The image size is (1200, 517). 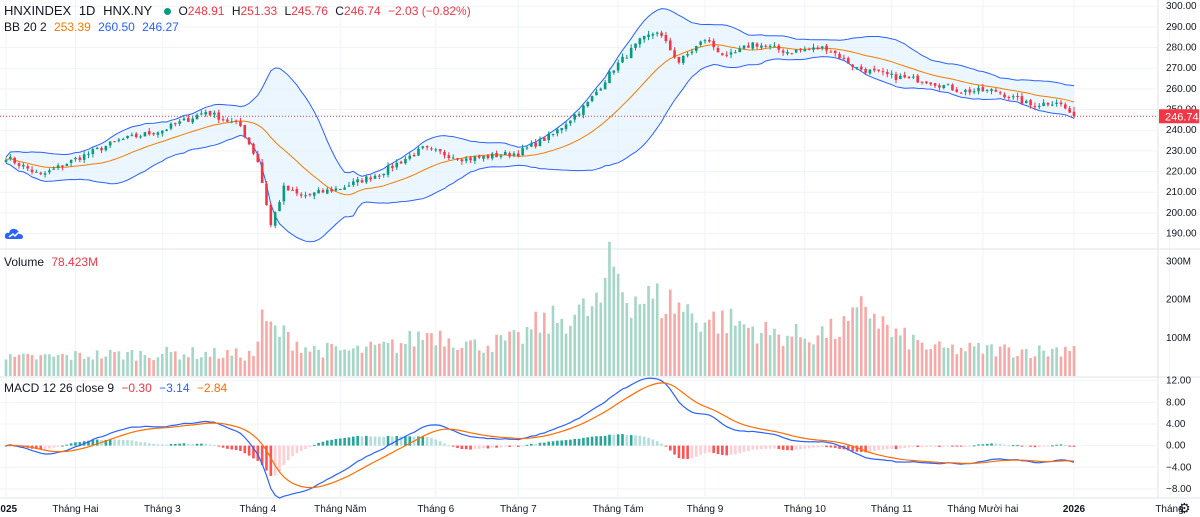 I want to click on macd-legend: MACD 12 26 close 9 −0.30 −3.14 −2.84, so click(x=117, y=388).